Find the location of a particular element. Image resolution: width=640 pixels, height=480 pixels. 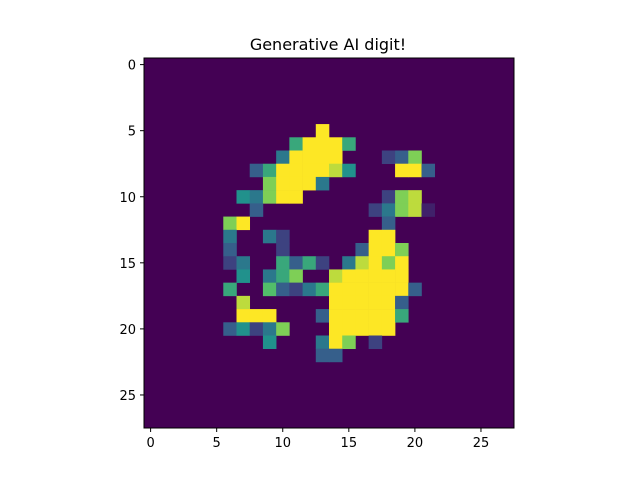

chart-title: Generative AI digit! is located at coordinates (328, 44).